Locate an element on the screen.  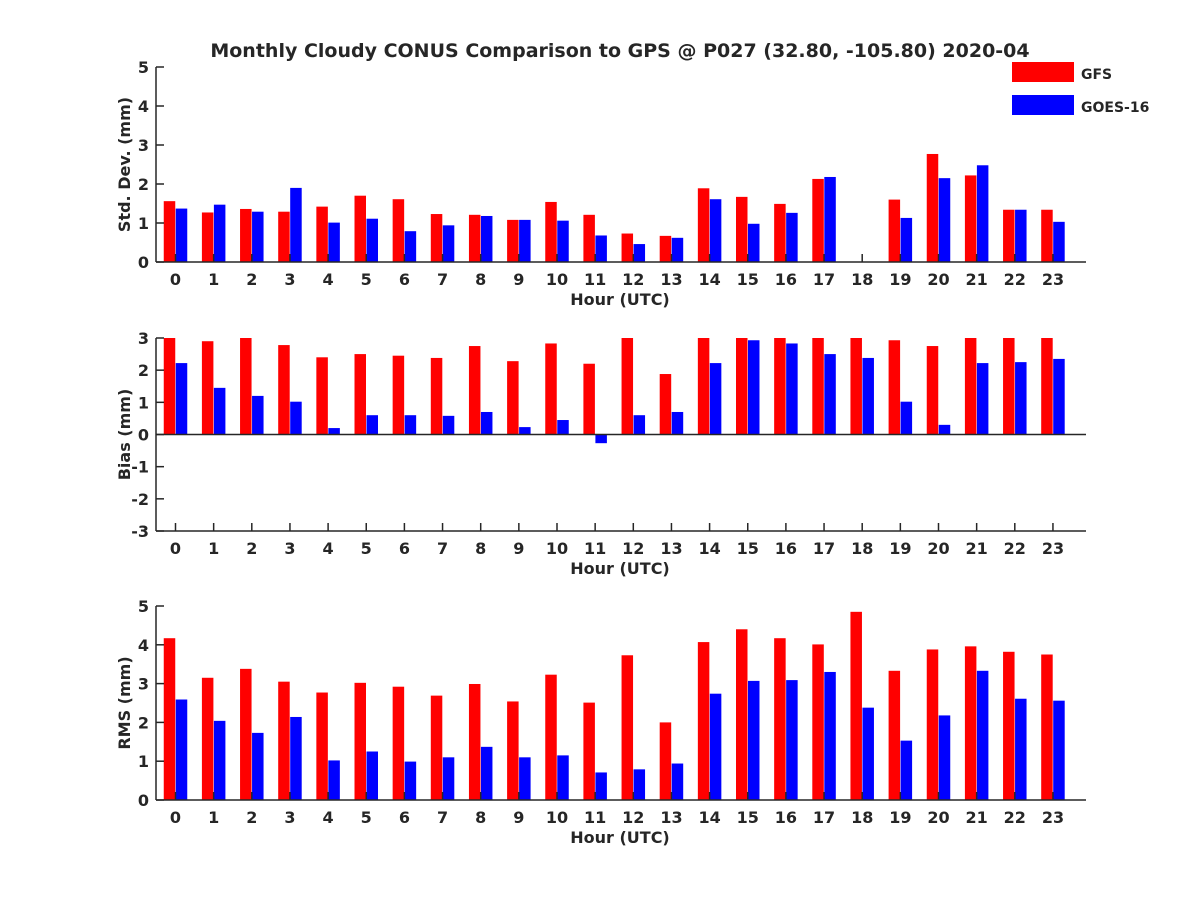
std-dev-x-tick-label: 4 is located at coordinates (328, 279).